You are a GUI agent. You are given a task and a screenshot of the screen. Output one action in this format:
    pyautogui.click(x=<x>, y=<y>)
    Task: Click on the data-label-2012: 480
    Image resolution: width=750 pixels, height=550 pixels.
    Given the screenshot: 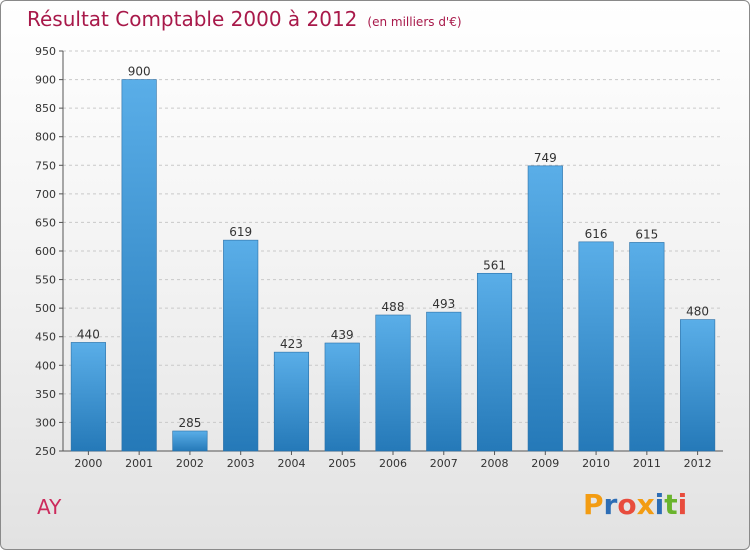 What is the action you would take?
    pyautogui.click(x=697, y=312)
    